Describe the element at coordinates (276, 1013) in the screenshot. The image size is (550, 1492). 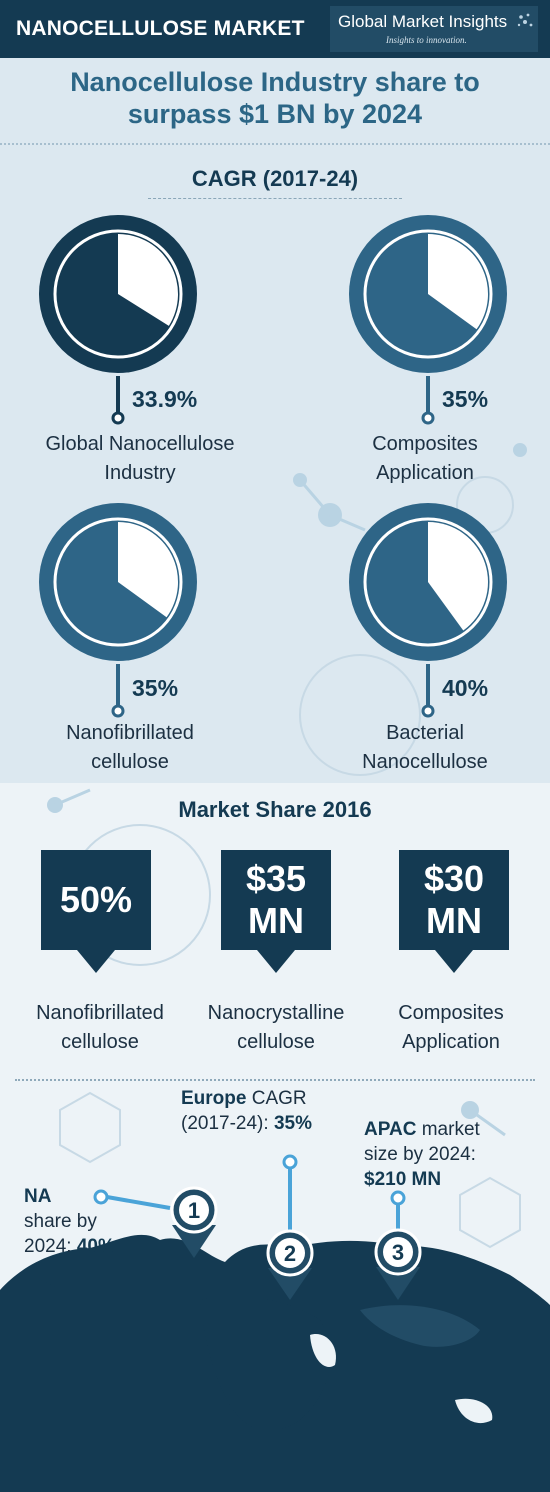
I see `share-label-1-line-1: Nanocrystalline` at that location.